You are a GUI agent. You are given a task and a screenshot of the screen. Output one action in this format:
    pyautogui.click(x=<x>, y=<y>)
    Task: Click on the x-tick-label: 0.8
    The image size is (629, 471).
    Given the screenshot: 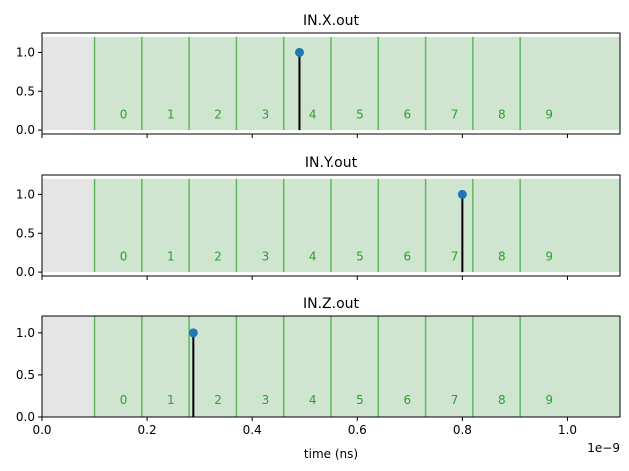 What is the action you would take?
    pyautogui.click(x=462, y=430)
    